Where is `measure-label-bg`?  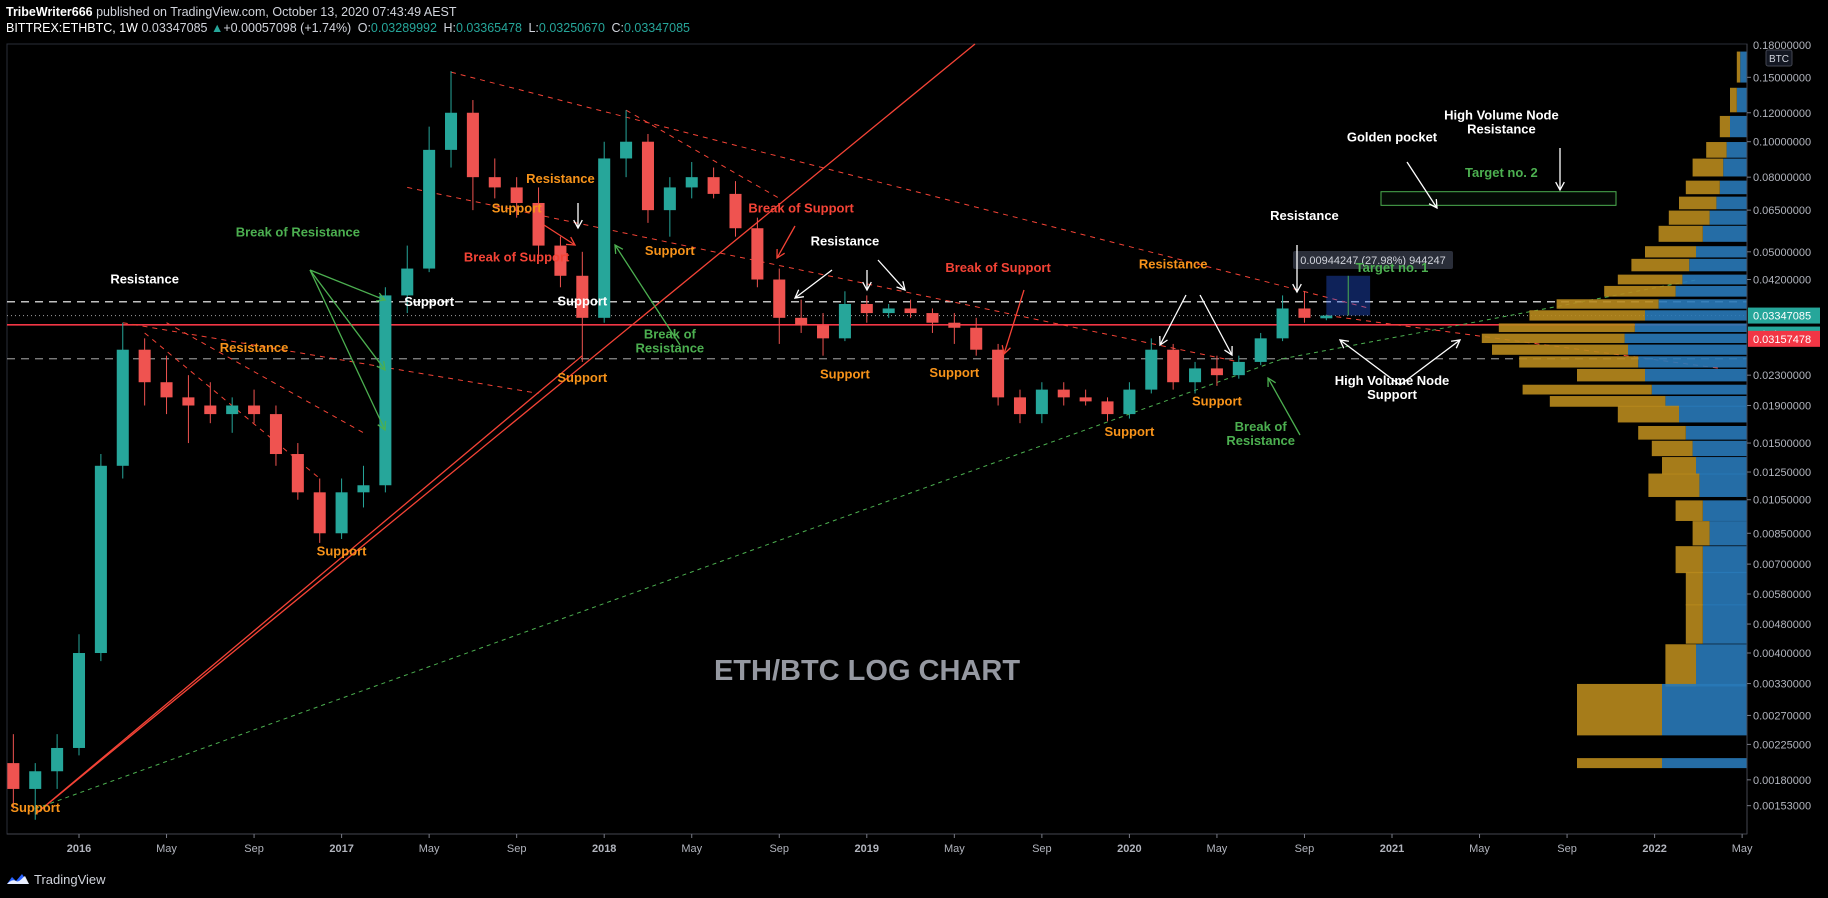 measure-label-bg is located at coordinates (1373, 260).